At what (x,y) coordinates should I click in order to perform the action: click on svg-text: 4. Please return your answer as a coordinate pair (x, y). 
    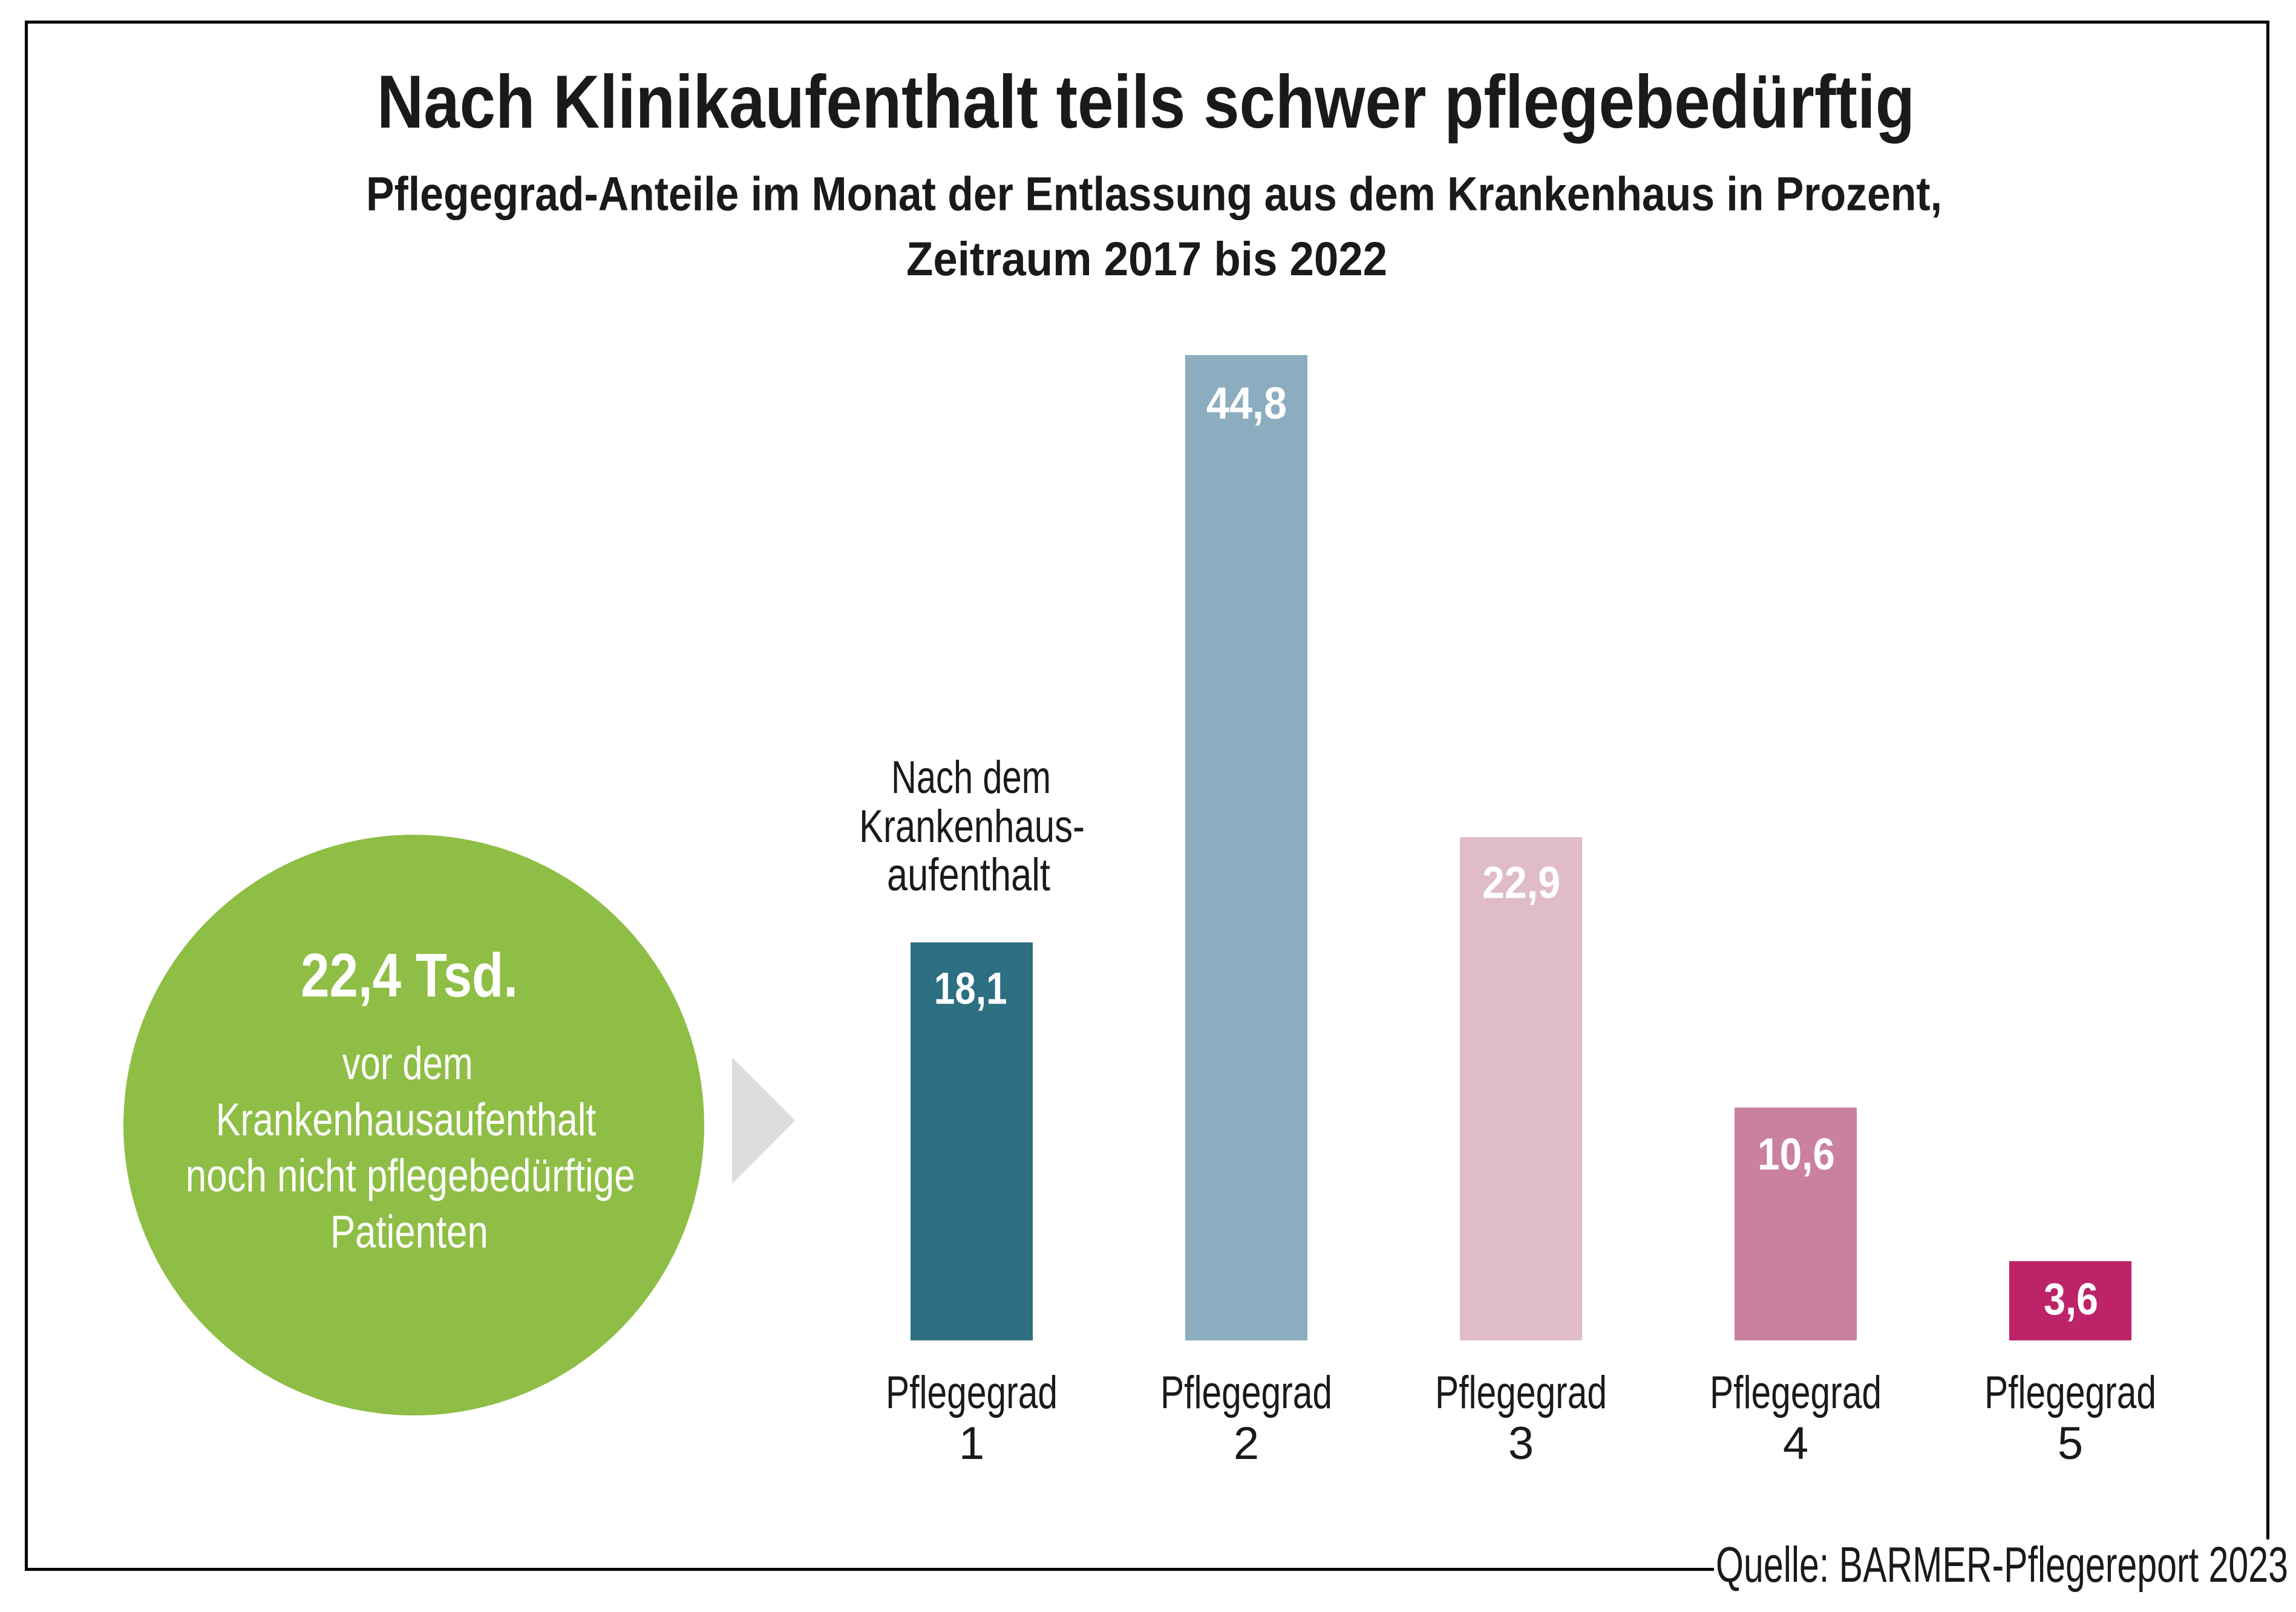
    Looking at the image, I should click on (1795, 1443).